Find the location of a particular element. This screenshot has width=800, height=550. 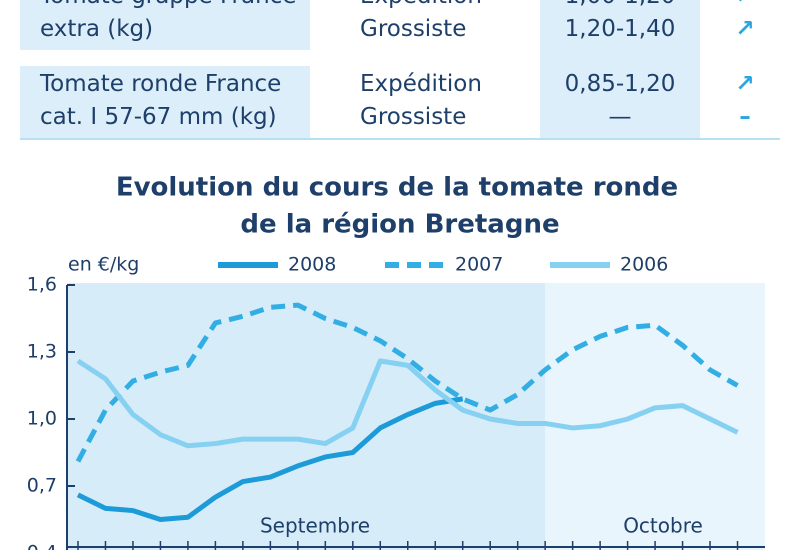

product: Tomate grappe France is located at coordinates (168, 6).